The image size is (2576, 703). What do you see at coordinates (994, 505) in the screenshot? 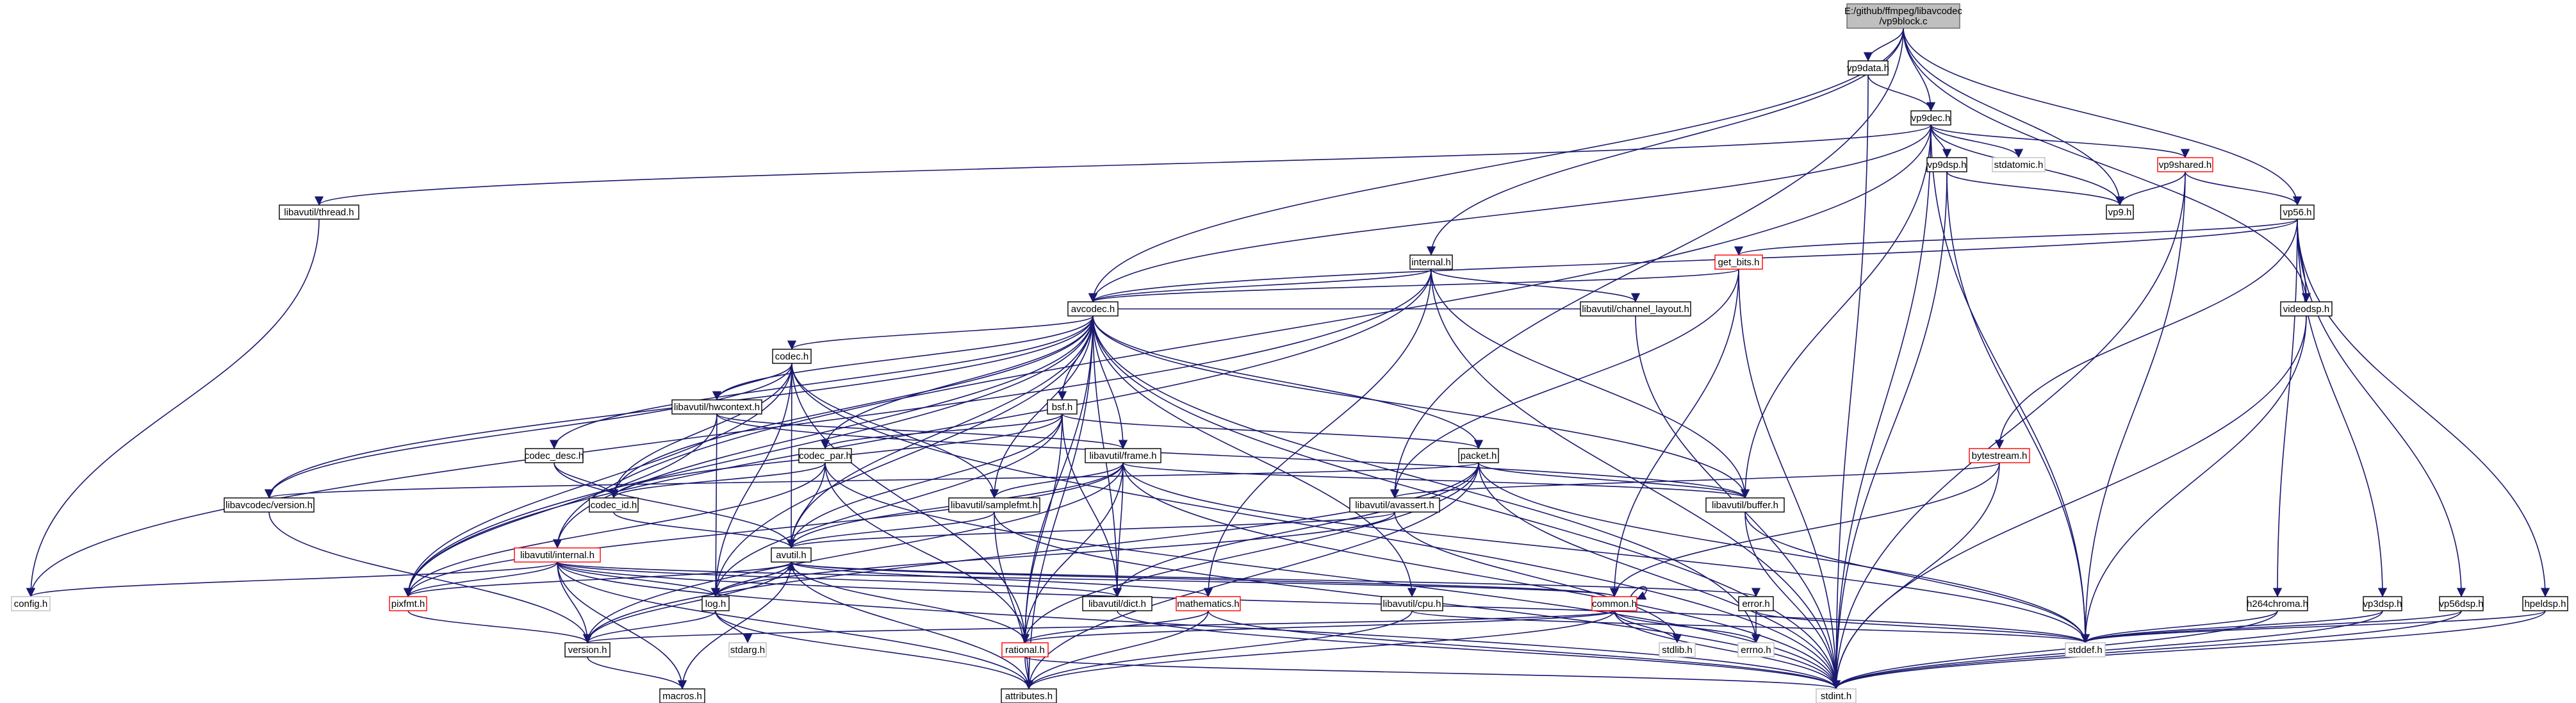
I see `node-lu-samplefmt-h: libavutil/samplefmt.h` at bounding box center [994, 505].